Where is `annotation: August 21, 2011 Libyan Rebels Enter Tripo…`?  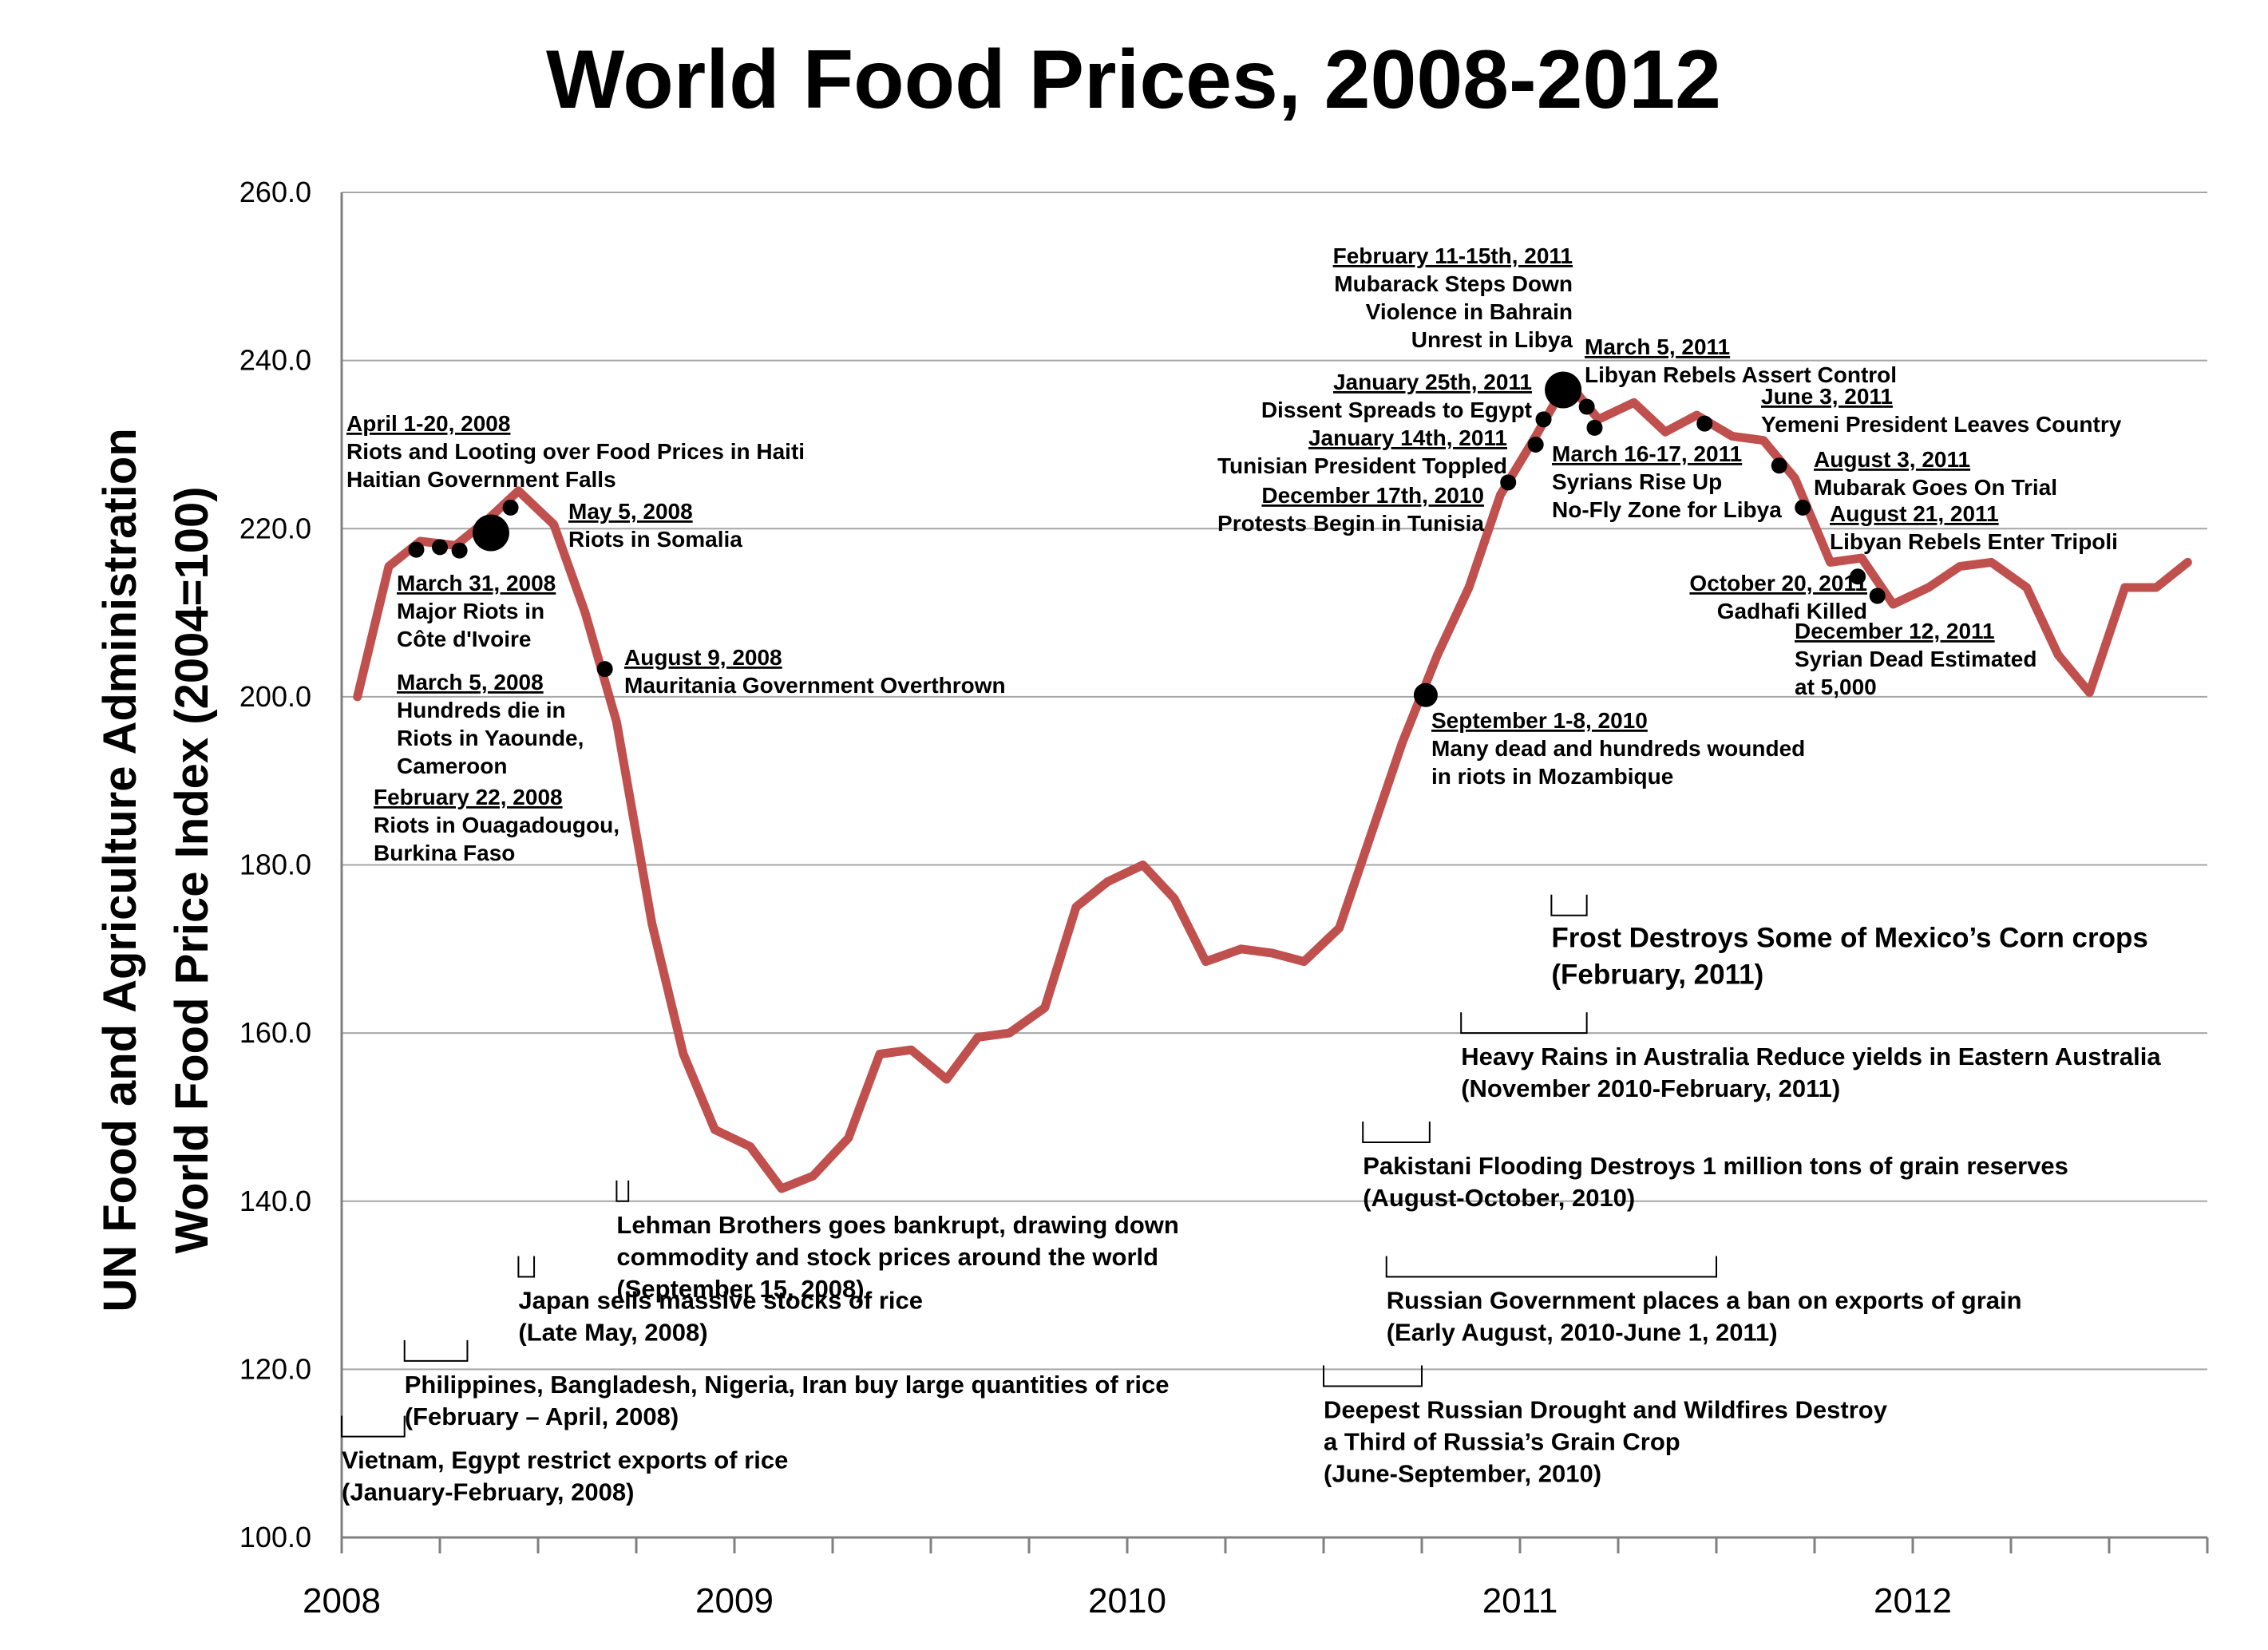
annotation: August 21, 2011 Libyan Rebels Enter Tripo… is located at coordinates (1974, 527).